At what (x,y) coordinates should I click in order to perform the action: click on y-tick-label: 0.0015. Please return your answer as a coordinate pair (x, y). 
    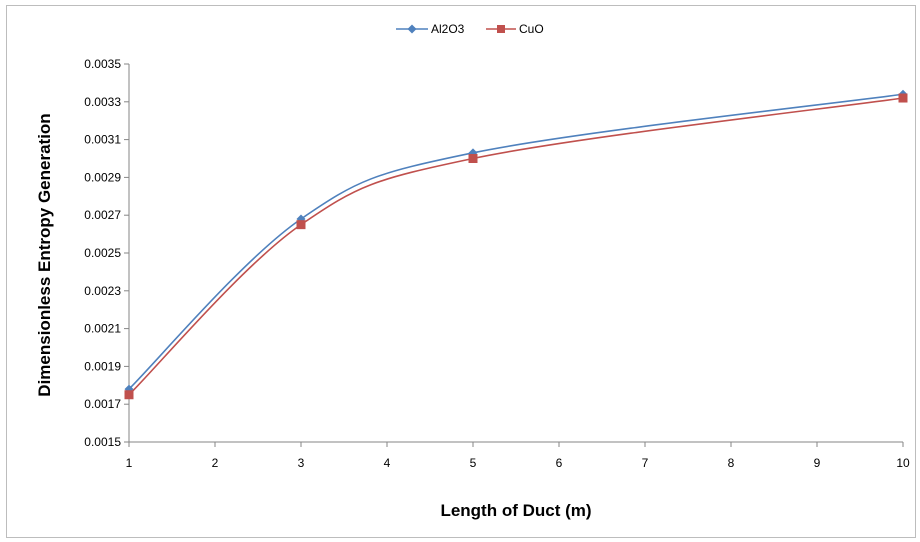
    Looking at the image, I should click on (102, 442).